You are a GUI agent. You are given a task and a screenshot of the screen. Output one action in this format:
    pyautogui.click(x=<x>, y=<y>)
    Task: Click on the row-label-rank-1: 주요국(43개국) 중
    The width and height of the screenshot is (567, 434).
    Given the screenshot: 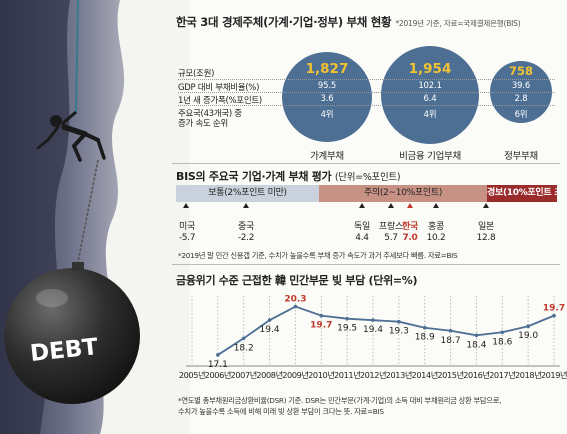 What is the action you would take?
    pyautogui.click(x=210, y=114)
    